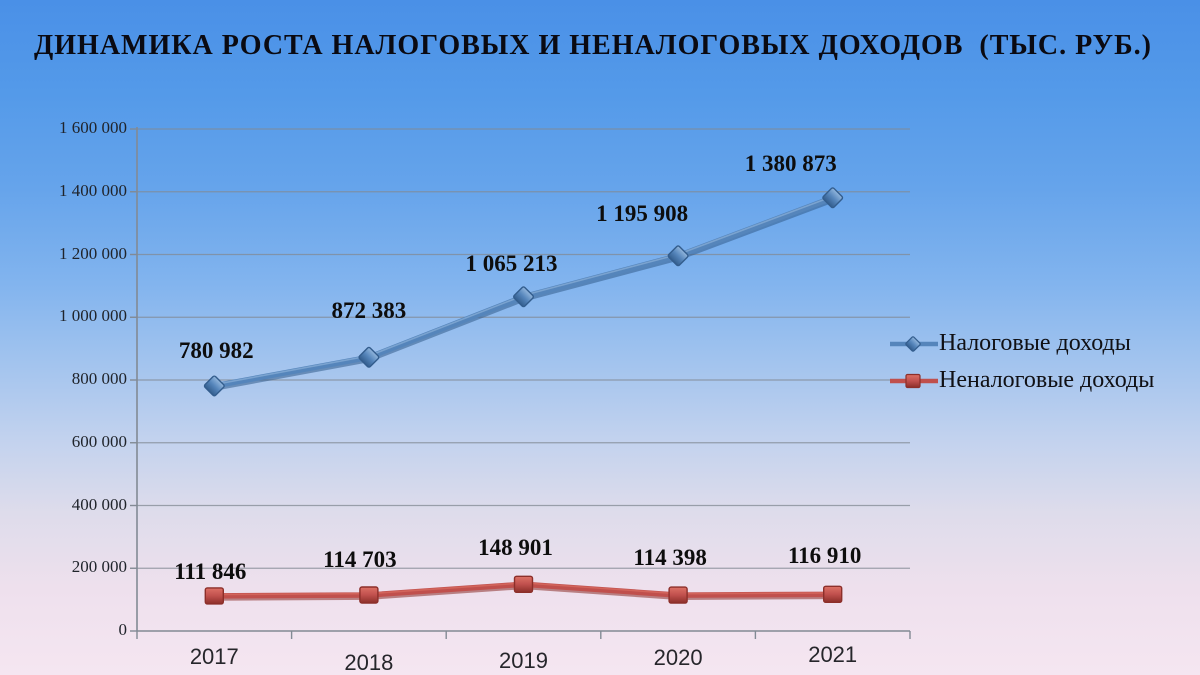 The image size is (1200, 675). What do you see at coordinates (515, 548) in the screenshot?
I see `data-label-nontax: 148 901` at bounding box center [515, 548].